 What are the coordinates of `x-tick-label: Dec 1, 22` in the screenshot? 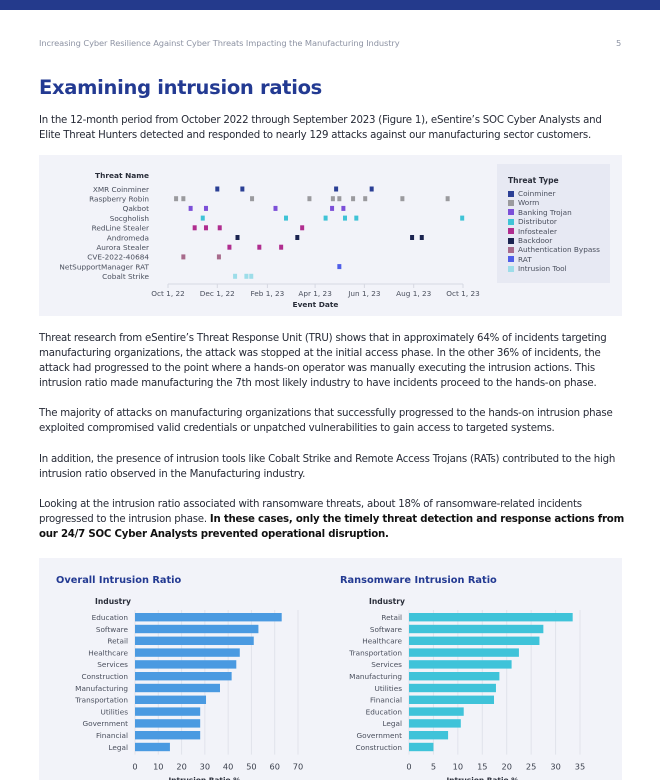 It's located at (217, 293).